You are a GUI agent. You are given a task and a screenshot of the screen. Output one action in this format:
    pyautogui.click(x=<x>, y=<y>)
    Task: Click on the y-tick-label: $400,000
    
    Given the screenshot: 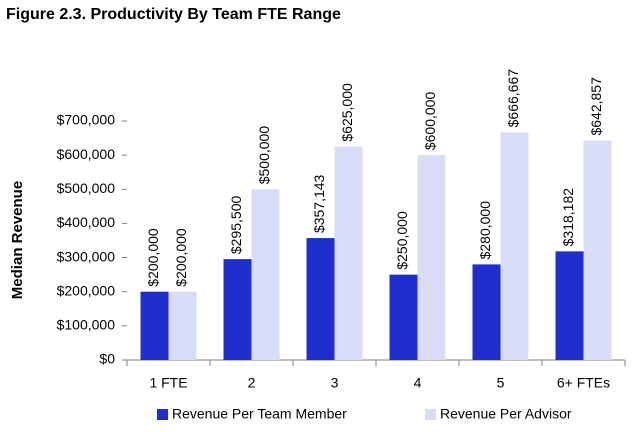 What is the action you would take?
    pyautogui.click(x=86, y=222)
    